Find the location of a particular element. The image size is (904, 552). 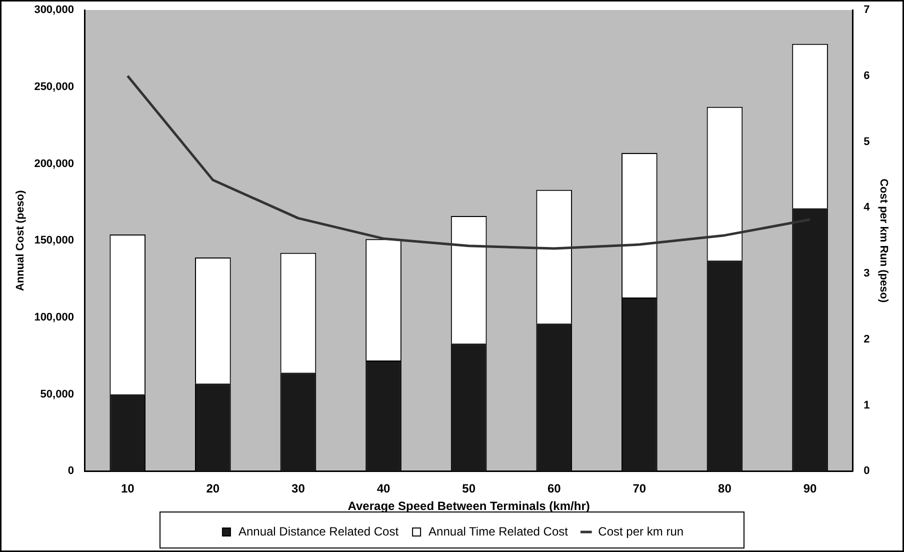

x-tick-label: 30 is located at coordinates (299, 489).